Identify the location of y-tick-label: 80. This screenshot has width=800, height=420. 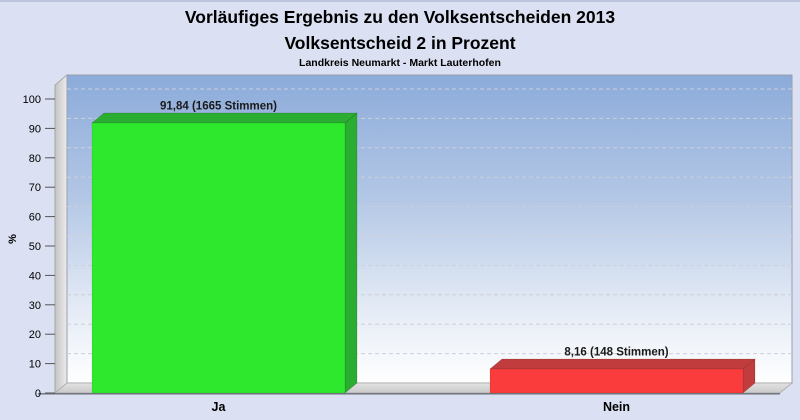
(35, 159).